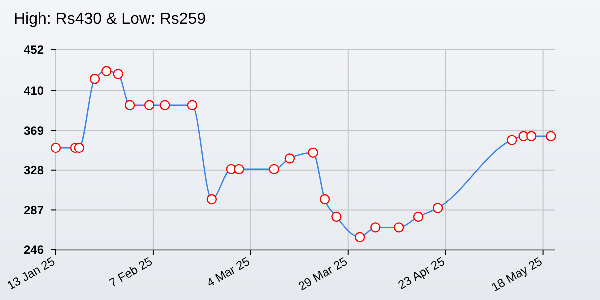  I want to click on y-tick-label: 369, so click(34, 131).